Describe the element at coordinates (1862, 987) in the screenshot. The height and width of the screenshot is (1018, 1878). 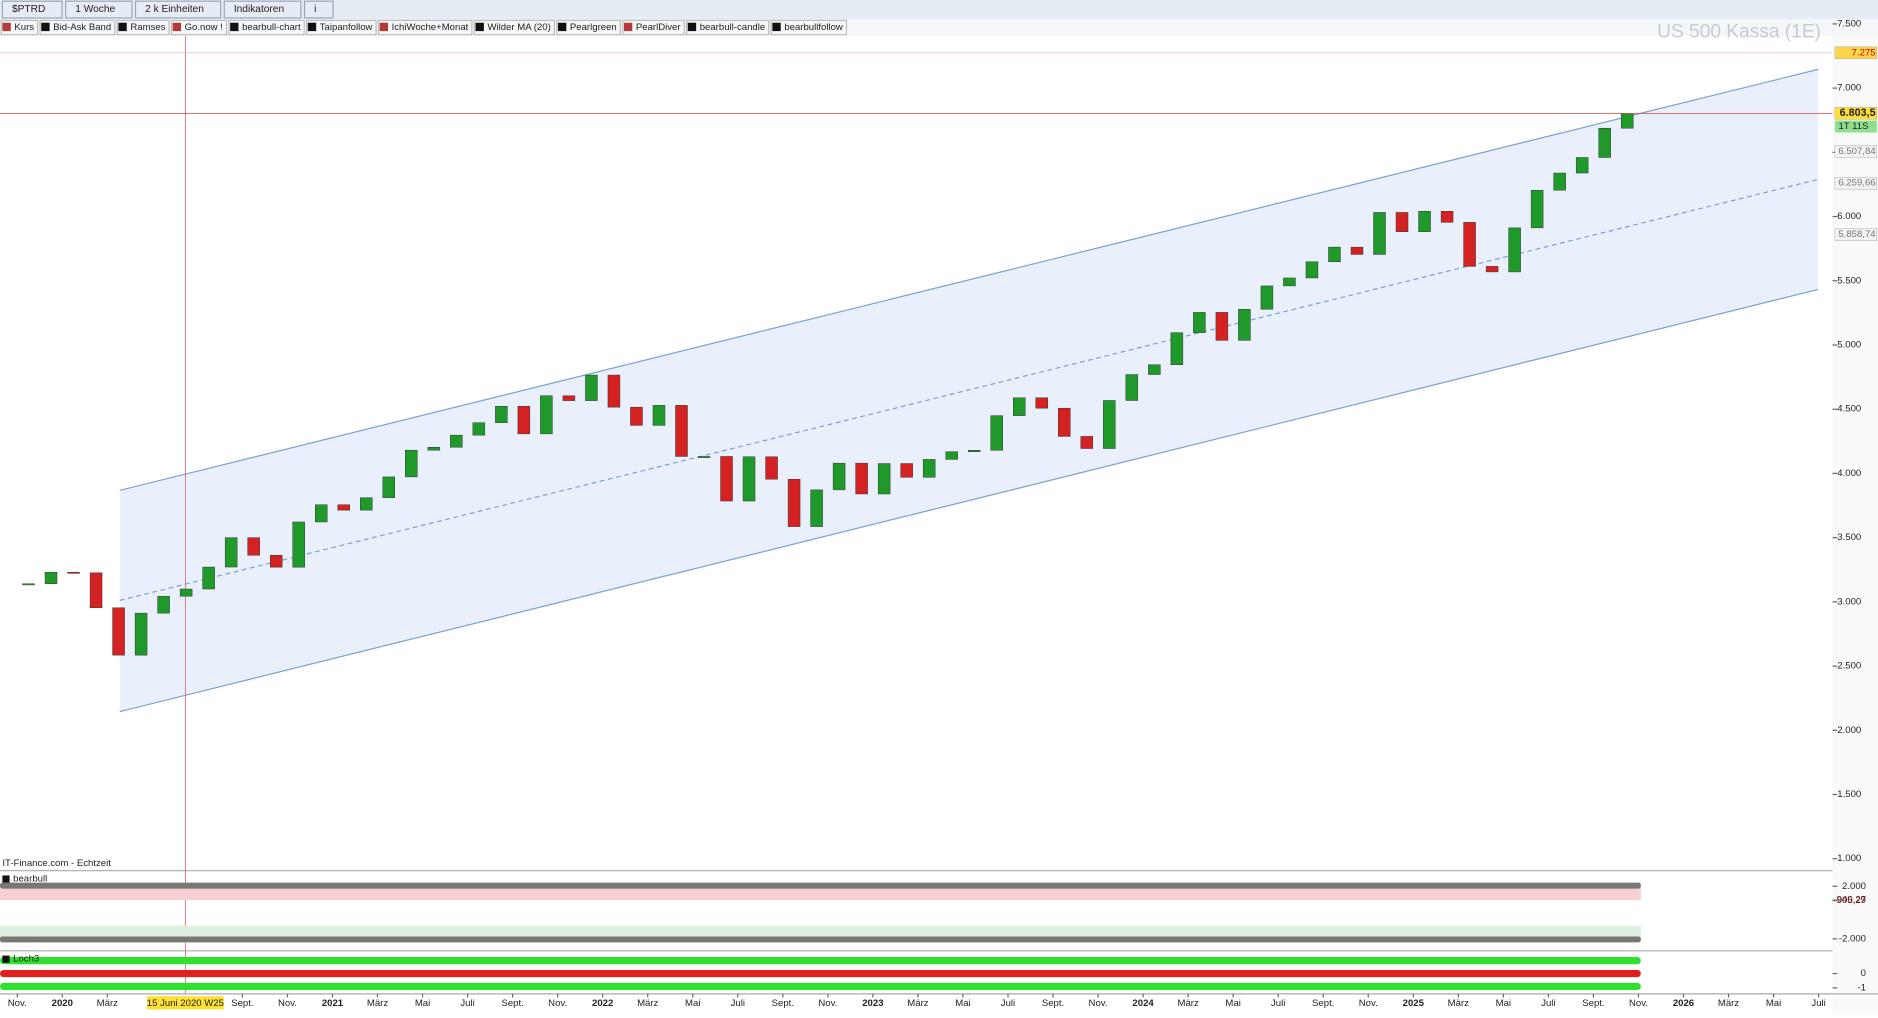
I see `panel-tick-label: -1` at that location.